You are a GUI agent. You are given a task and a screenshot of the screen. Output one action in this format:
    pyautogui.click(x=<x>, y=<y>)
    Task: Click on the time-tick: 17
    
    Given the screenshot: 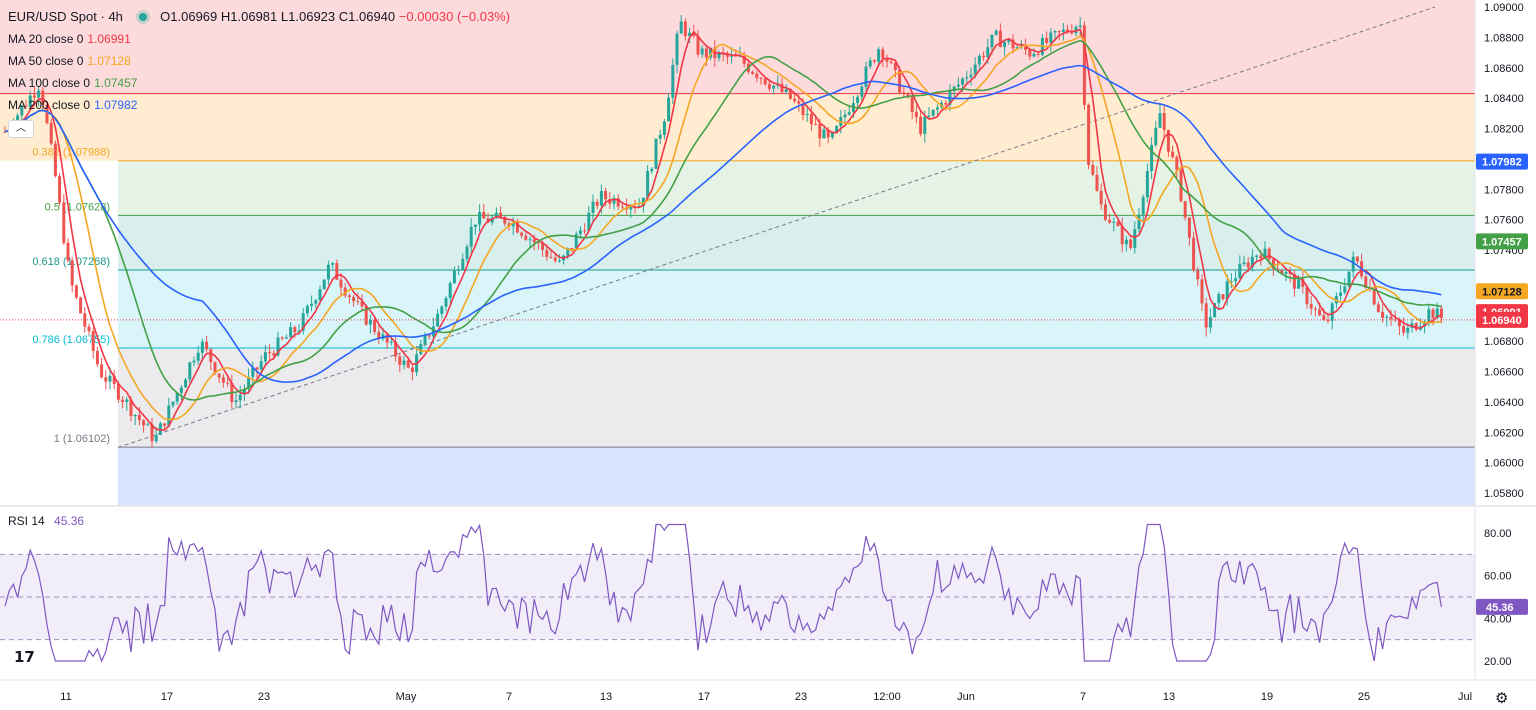 What is the action you would take?
    pyautogui.click(x=704, y=697)
    